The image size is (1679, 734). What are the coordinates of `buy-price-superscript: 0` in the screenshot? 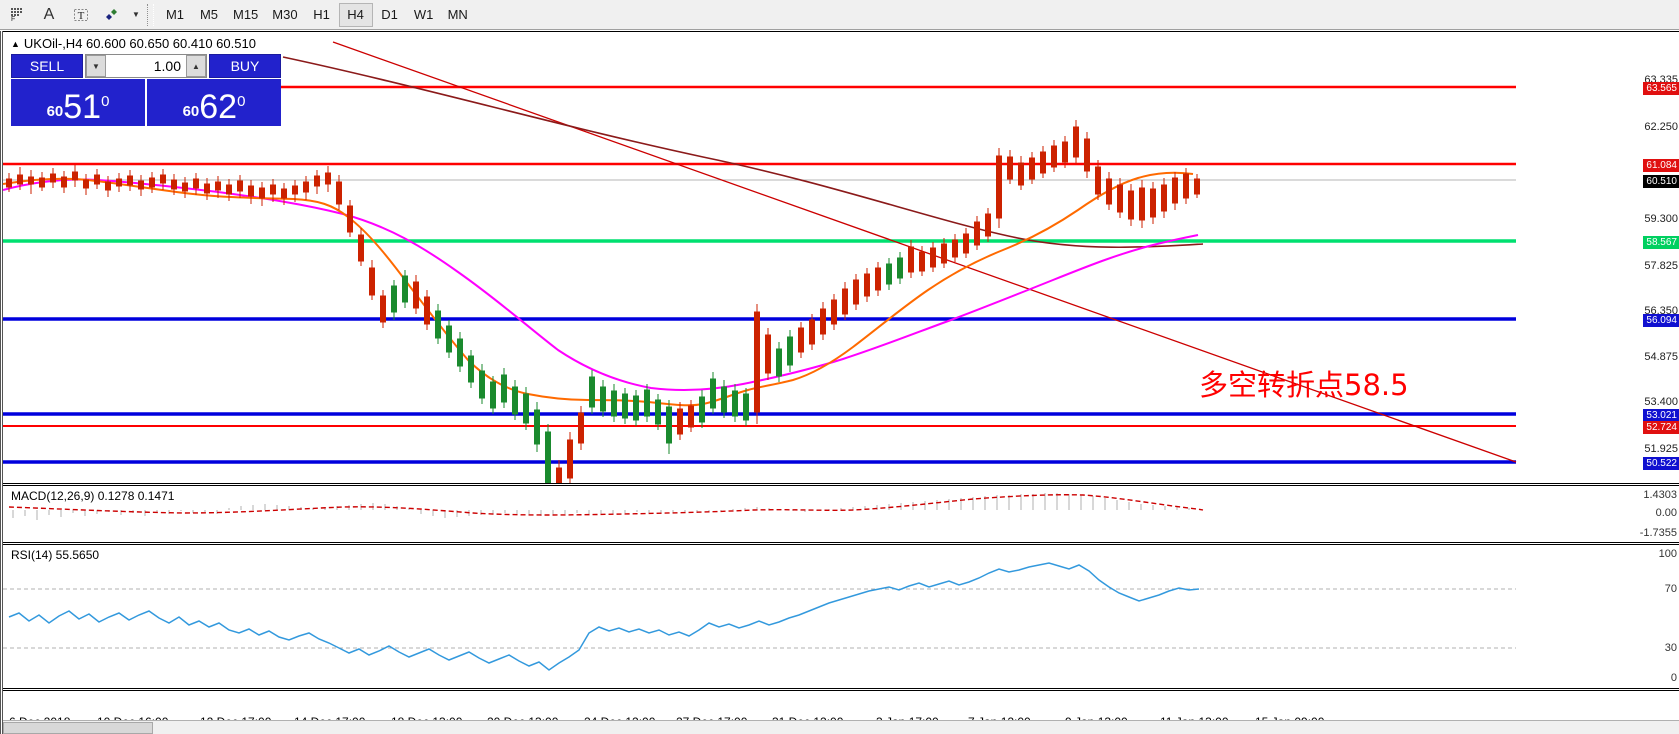 It's located at (241, 101).